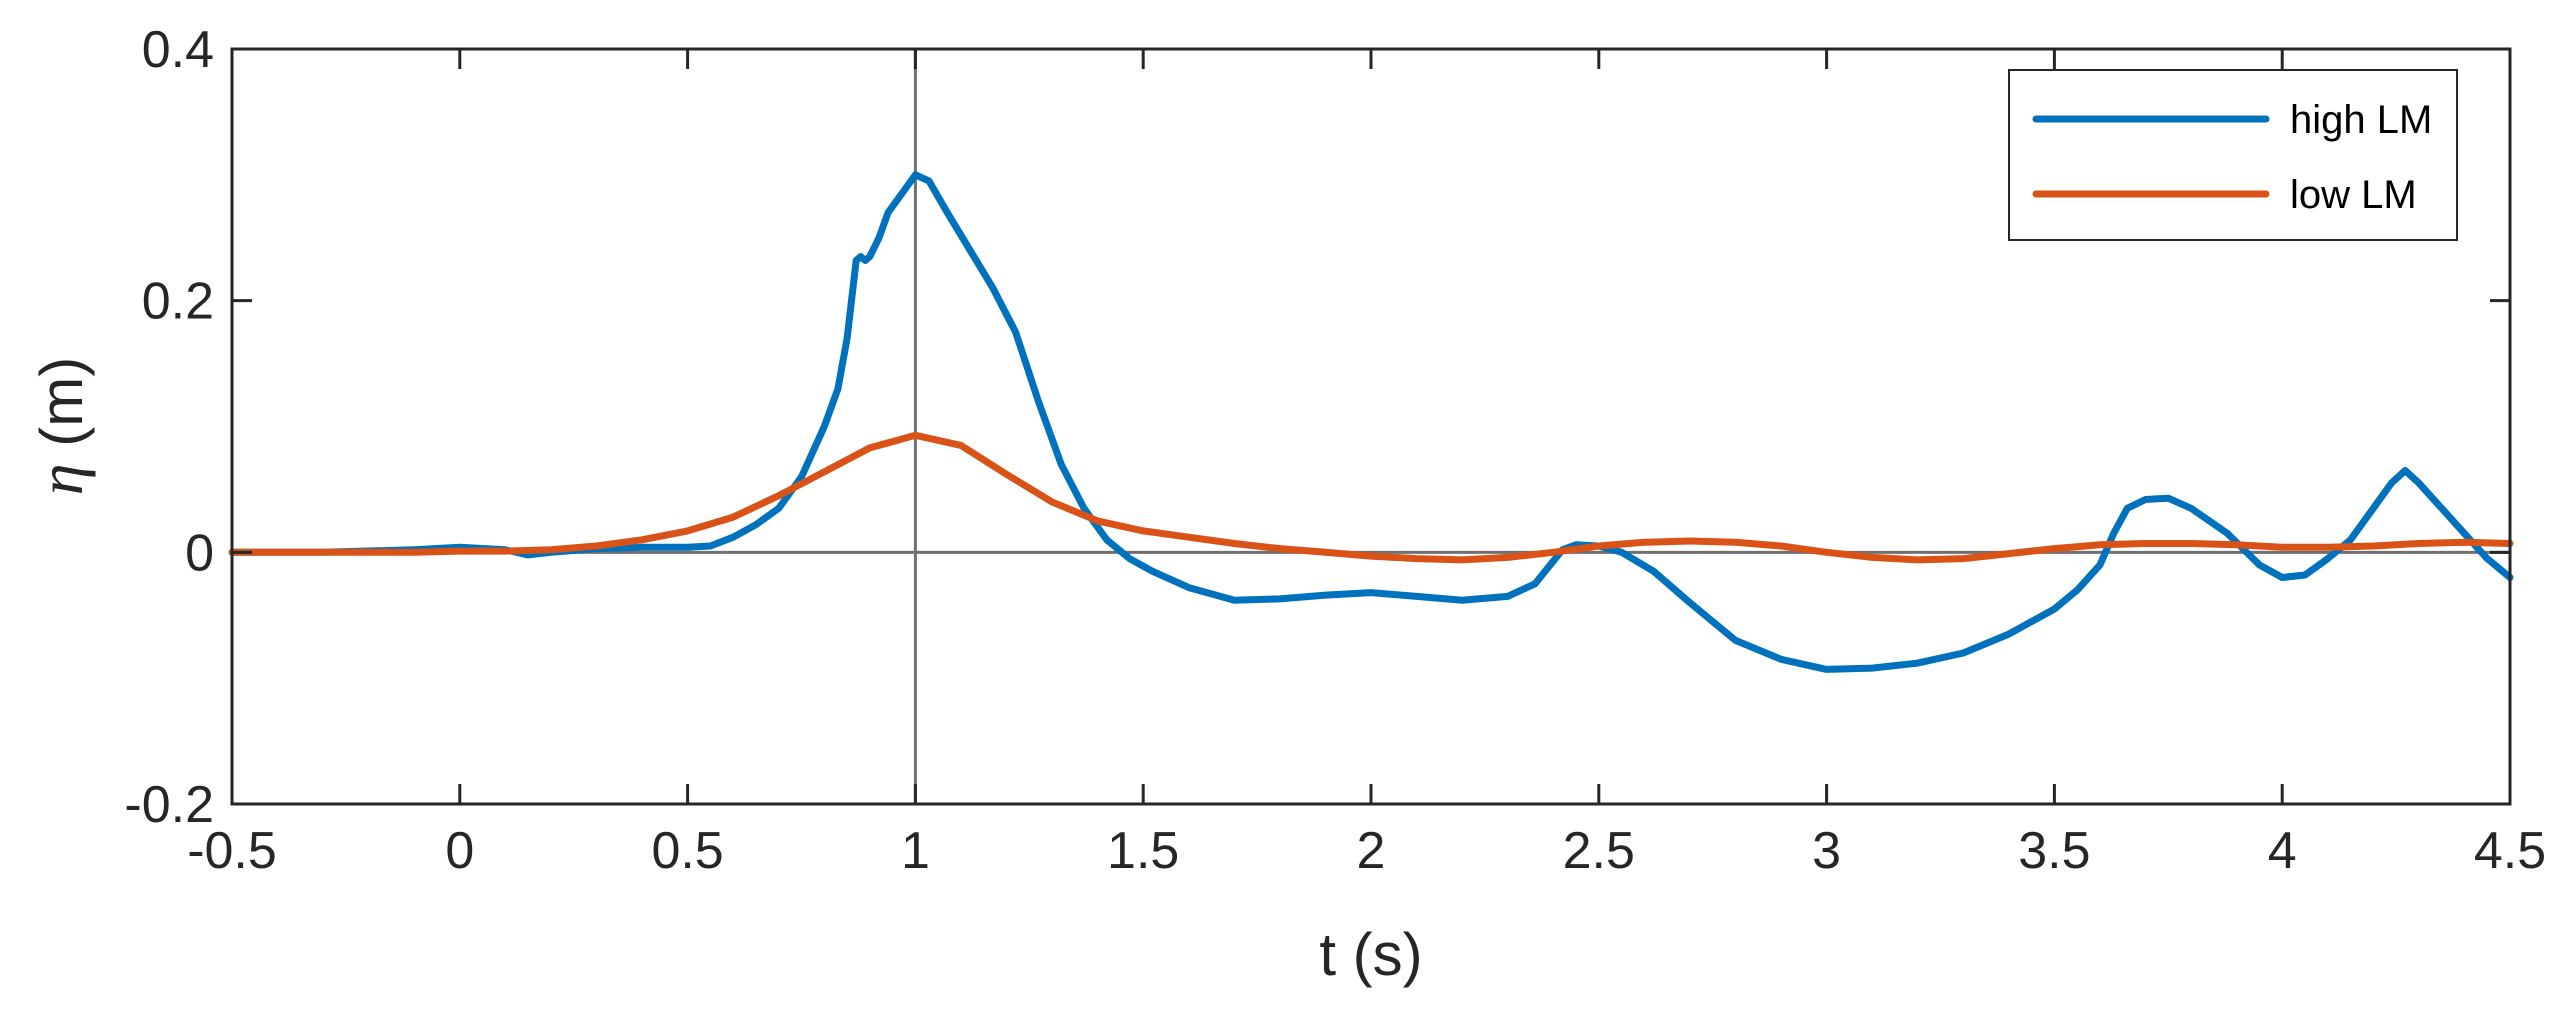 The image size is (2576, 1014). What do you see at coordinates (2353, 195) in the screenshot?
I see `legend-label-low-lm: low LM` at bounding box center [2353, 195].